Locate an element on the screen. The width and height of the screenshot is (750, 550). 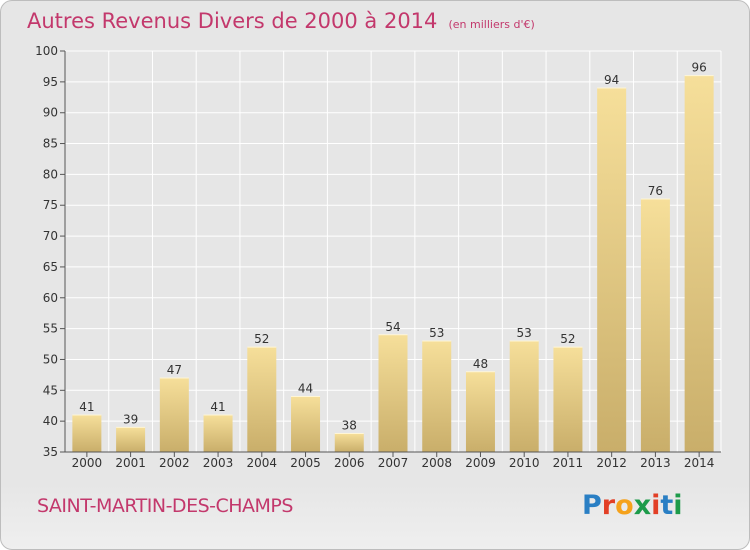
logo-letter: r is located at coordinates (608, 505).